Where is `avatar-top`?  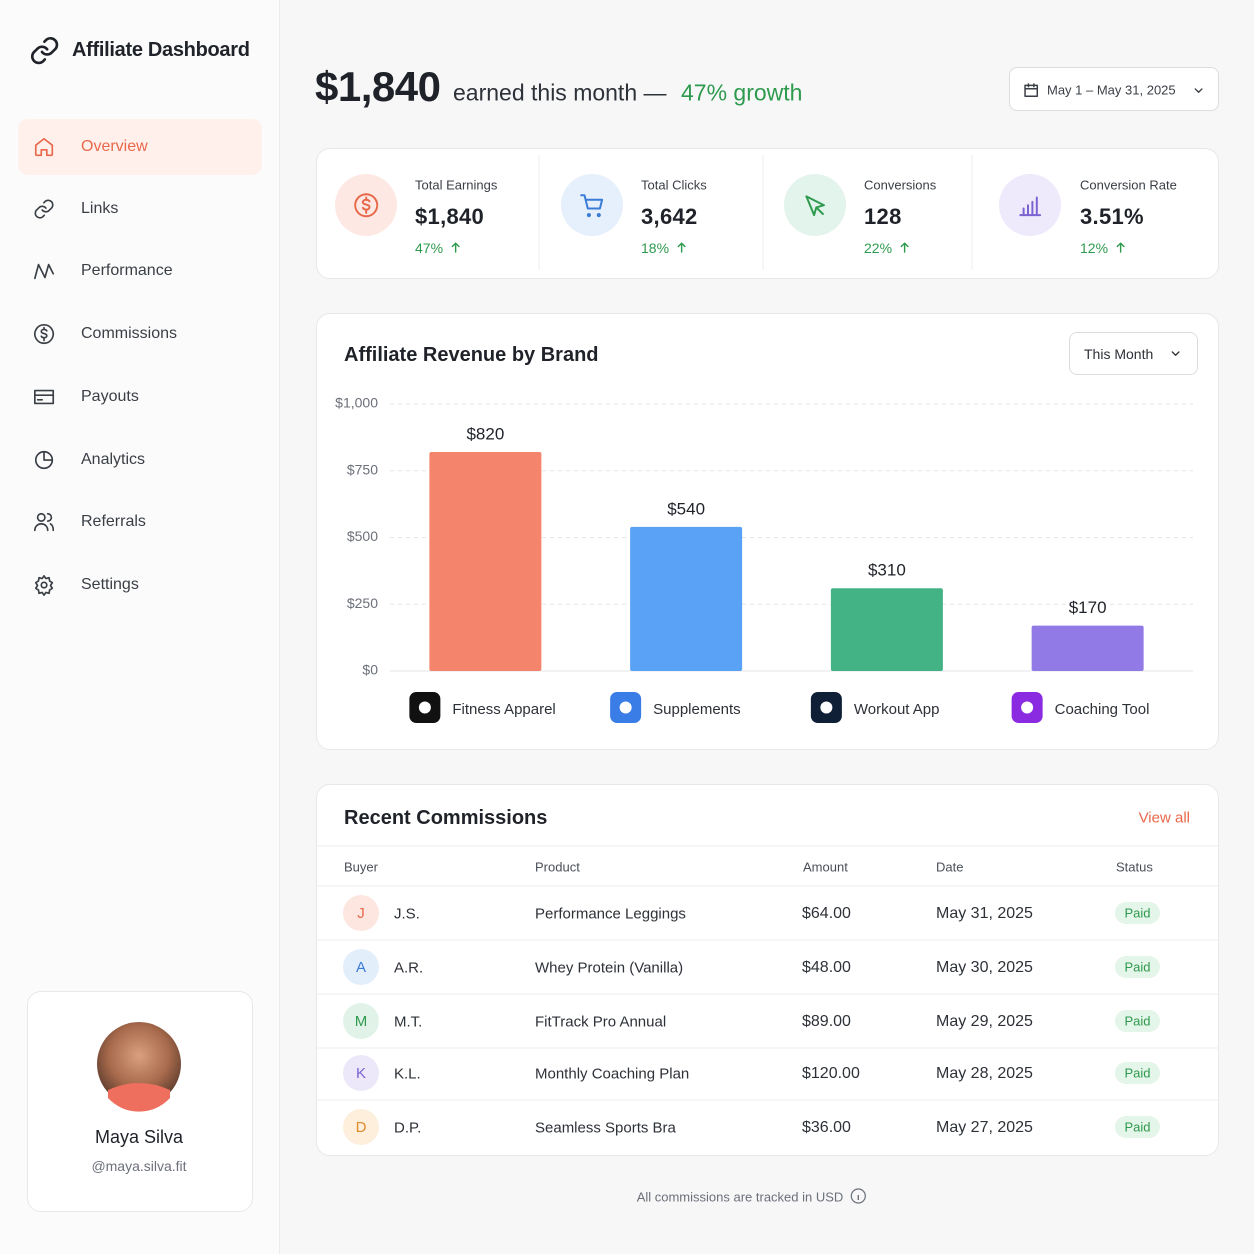
avatar-top is located at coordinates (139, 1097).